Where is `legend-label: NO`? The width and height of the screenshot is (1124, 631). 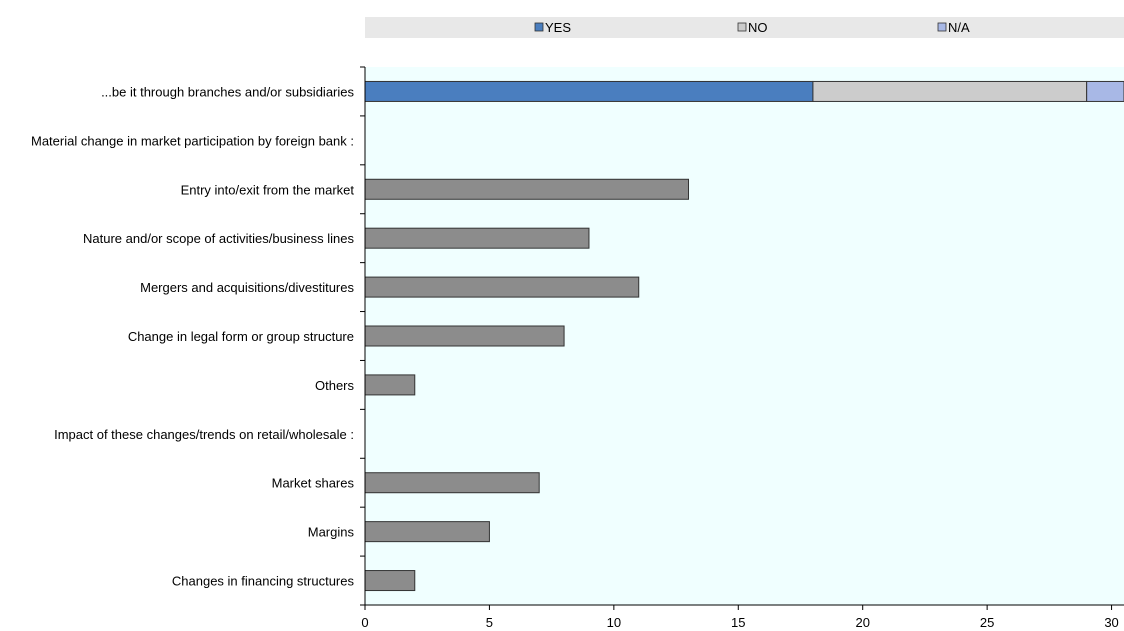 legend-label: NO is located at coordinates (758, 27).